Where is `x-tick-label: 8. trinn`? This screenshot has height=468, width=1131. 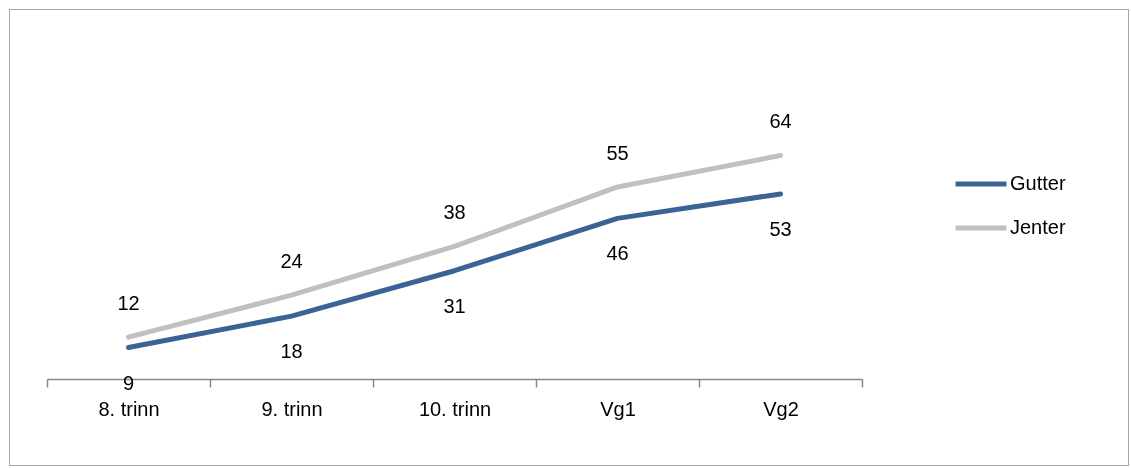
x-tick-label: 8. trinn is located at coordinates (129, 408).